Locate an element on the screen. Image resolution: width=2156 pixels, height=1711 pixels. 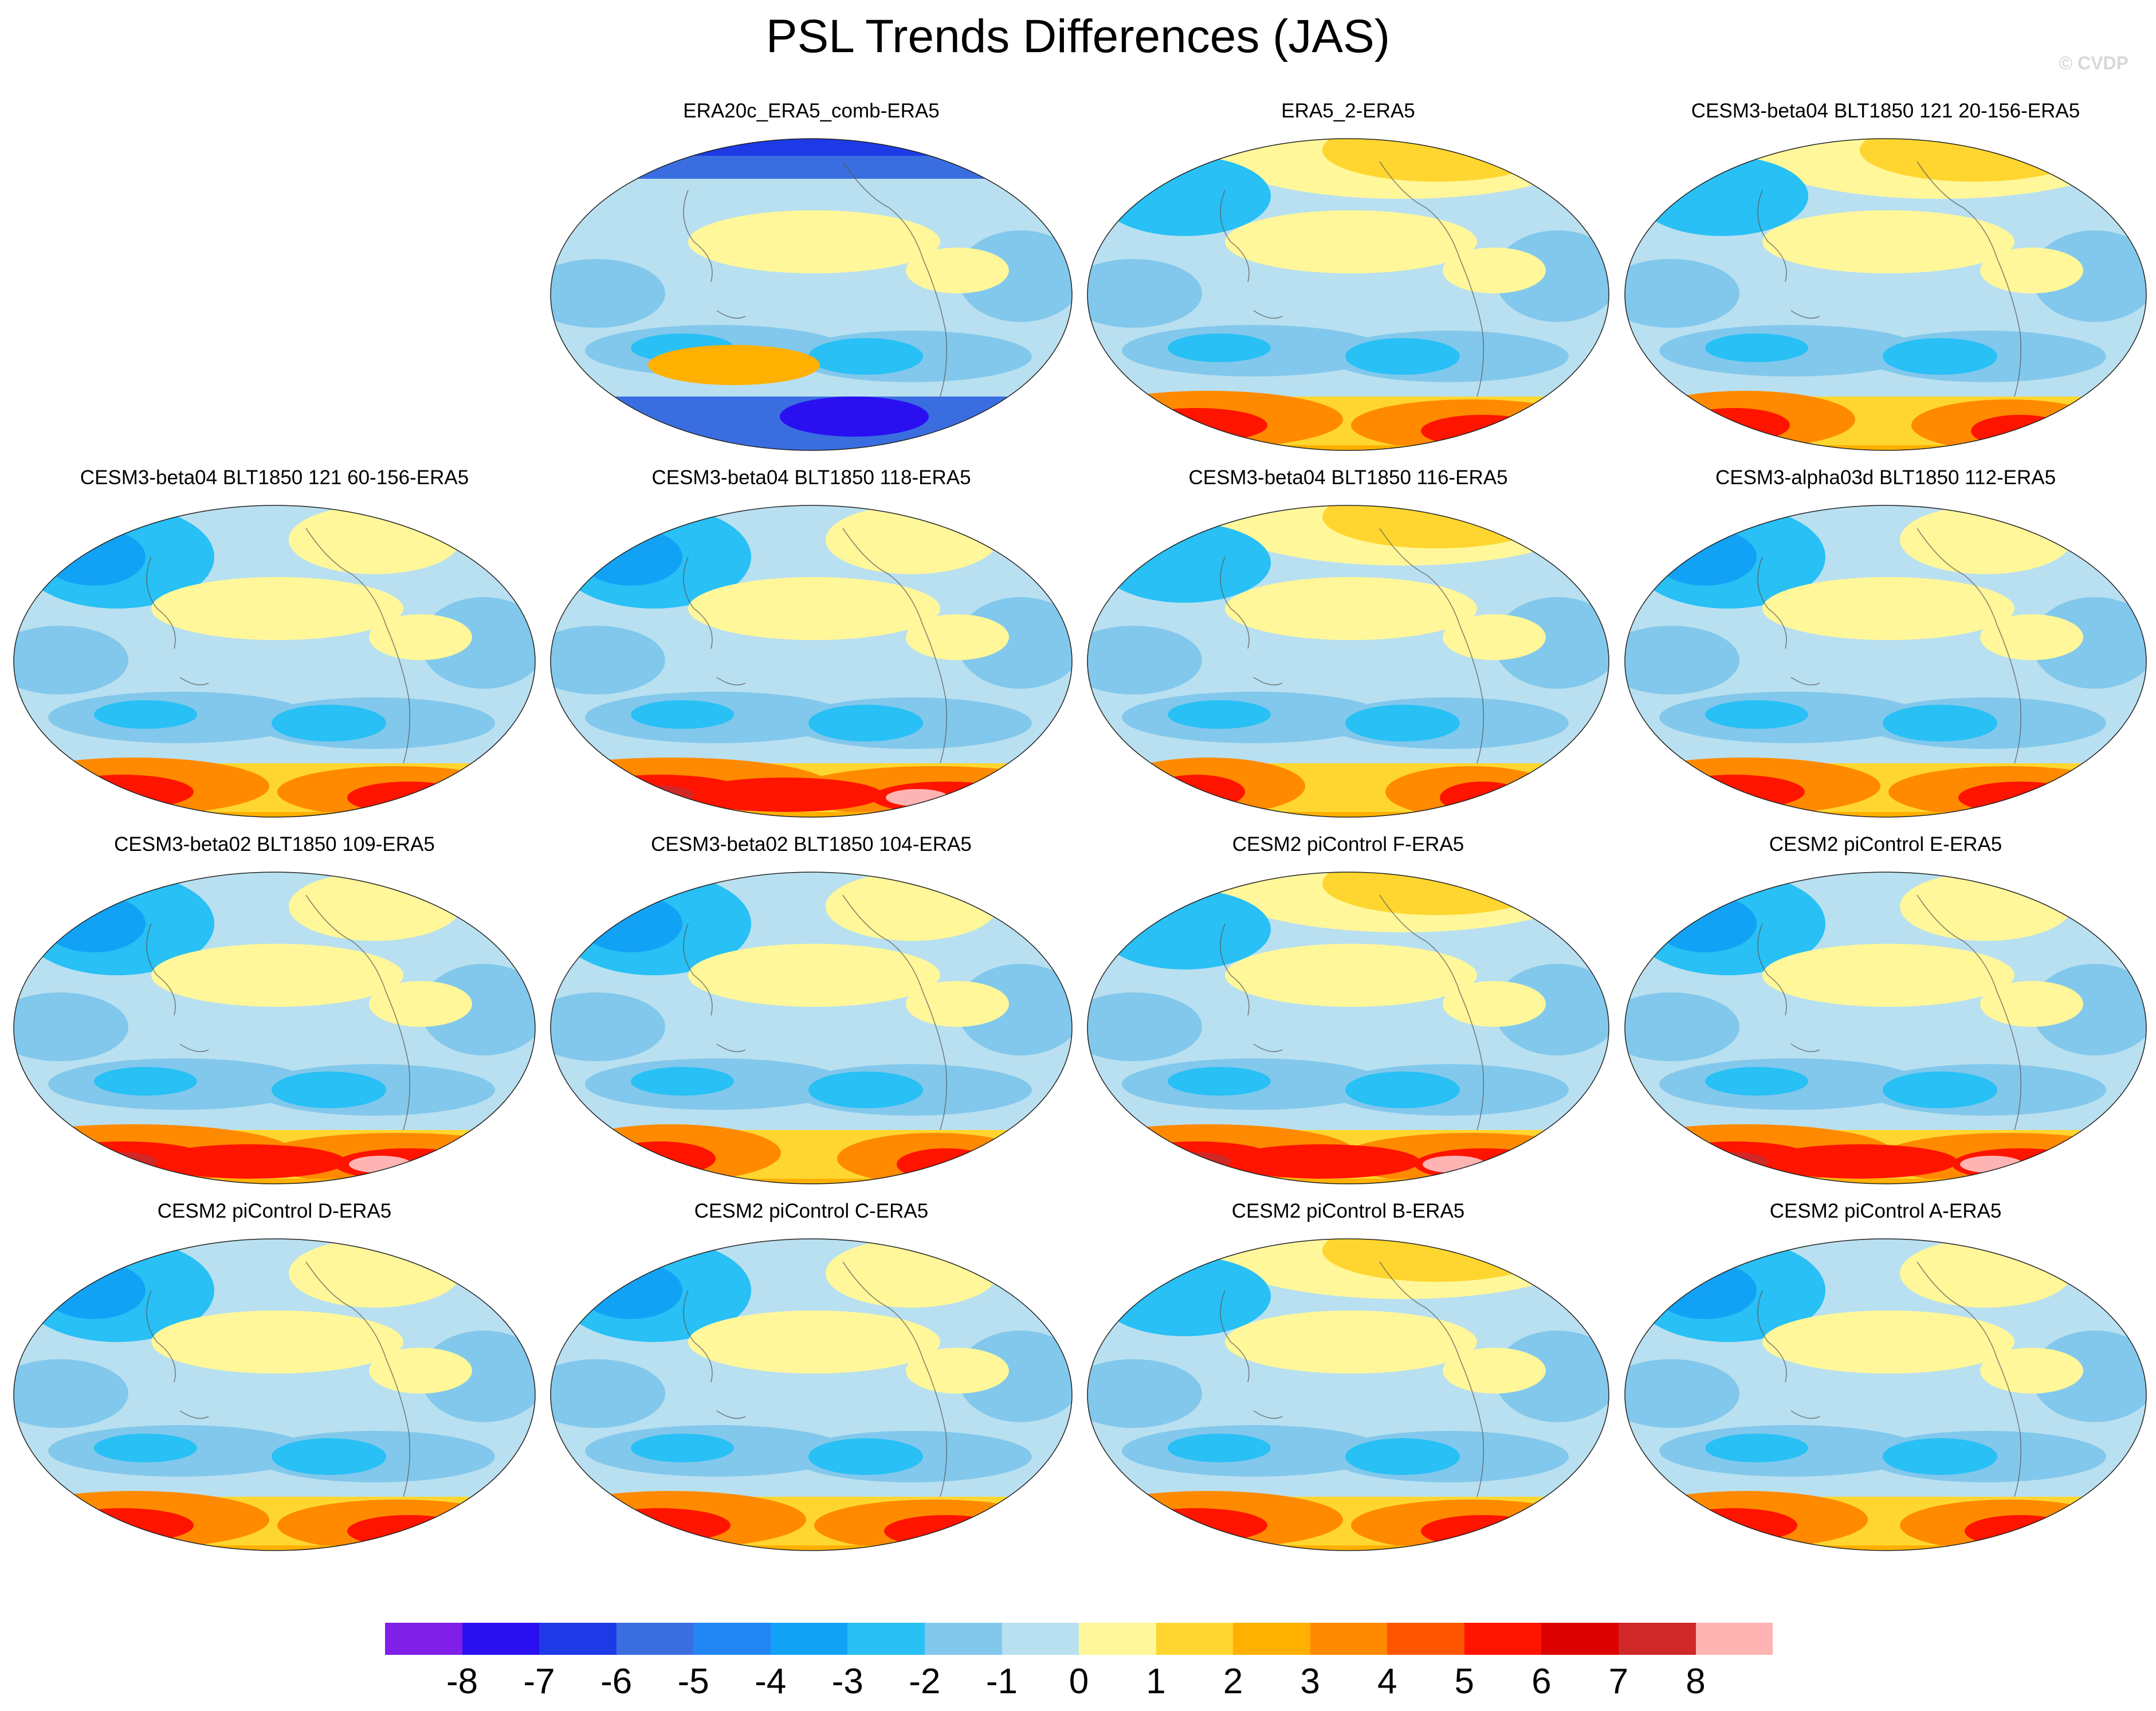
map-panel: CESM3-beta04 BLT1850 121 20-156-ERA5 is located at coordinates (1885, 280).